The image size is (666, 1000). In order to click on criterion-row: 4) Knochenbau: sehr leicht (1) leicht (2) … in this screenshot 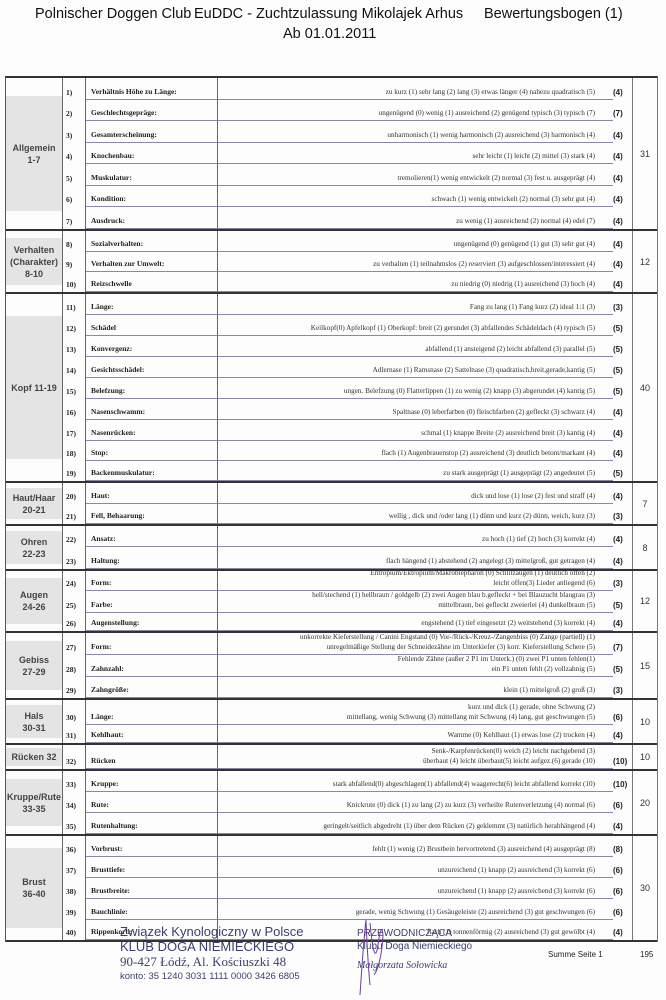, I will do `click(348, 153)`.